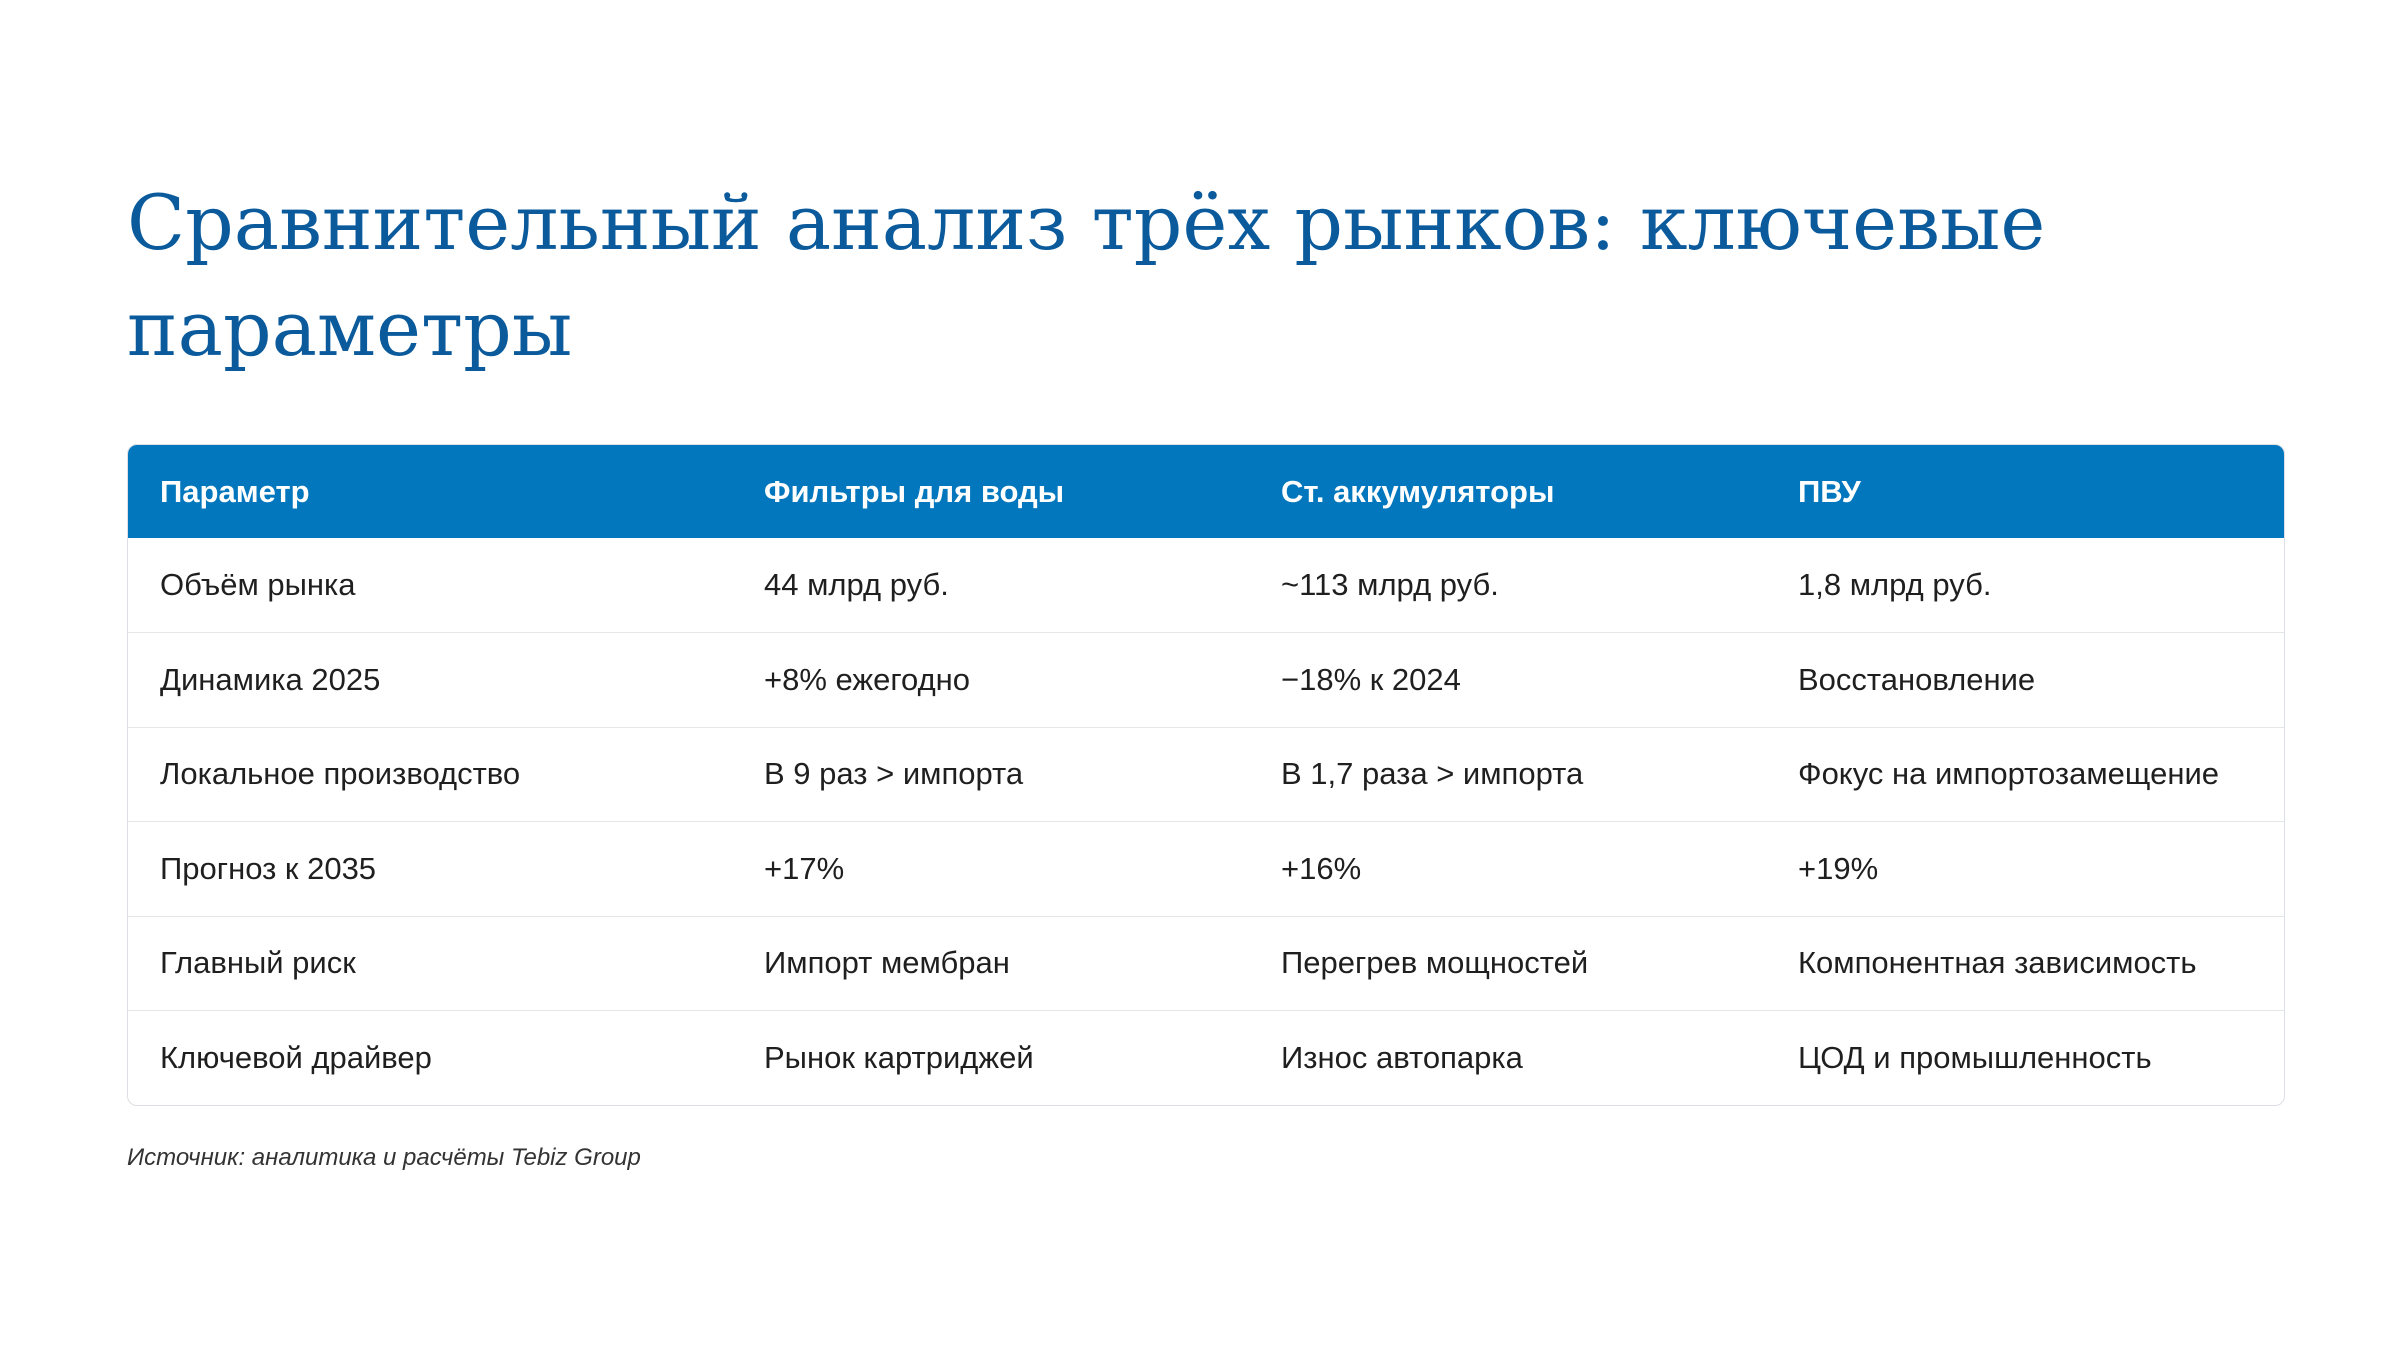  What do you see at coordinates (1432, 774) in the screenshot?
I see `table-cell: В 1,7 раза > импорта` at bounding box center [1432, 774].